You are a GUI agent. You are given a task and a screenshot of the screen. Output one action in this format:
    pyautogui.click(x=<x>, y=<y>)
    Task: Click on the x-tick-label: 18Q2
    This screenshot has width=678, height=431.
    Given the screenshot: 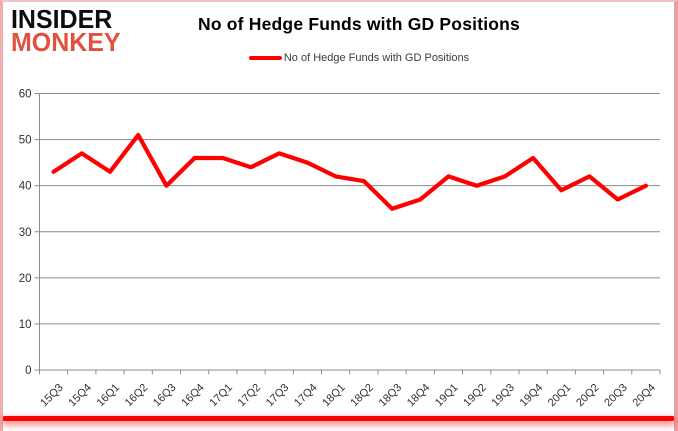 What is the action you would take?
    pyautogui.click(x=362, y=396)
    